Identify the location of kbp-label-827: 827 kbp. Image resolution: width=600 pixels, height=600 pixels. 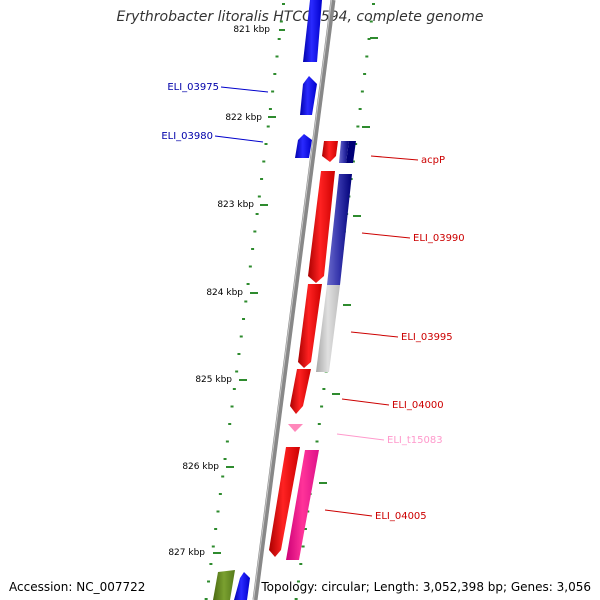
(186, 553).